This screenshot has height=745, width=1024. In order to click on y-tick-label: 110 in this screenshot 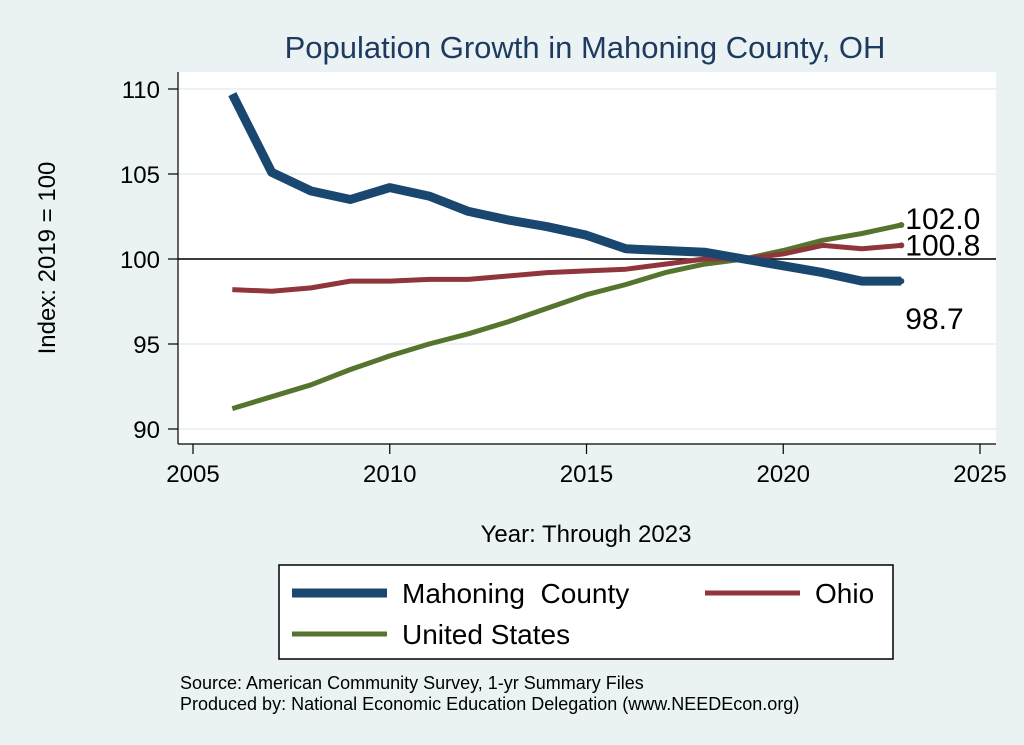, I will do `click(141, 90)`.